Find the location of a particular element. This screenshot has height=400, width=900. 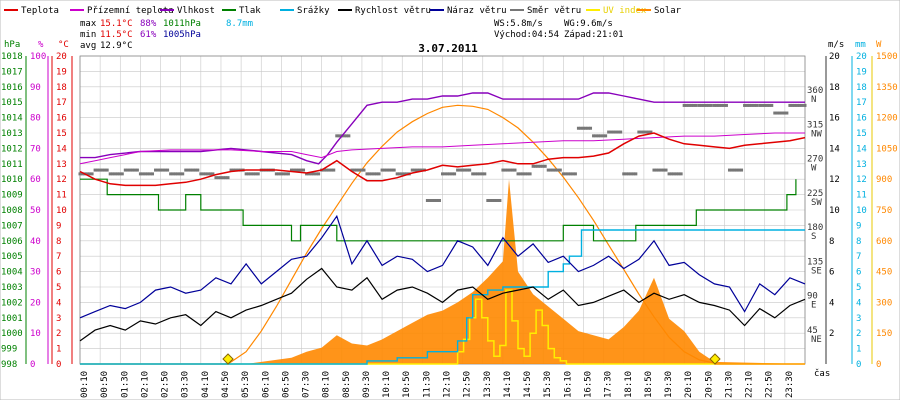

tick-degc: 5 is located at coordinates (58, 288).